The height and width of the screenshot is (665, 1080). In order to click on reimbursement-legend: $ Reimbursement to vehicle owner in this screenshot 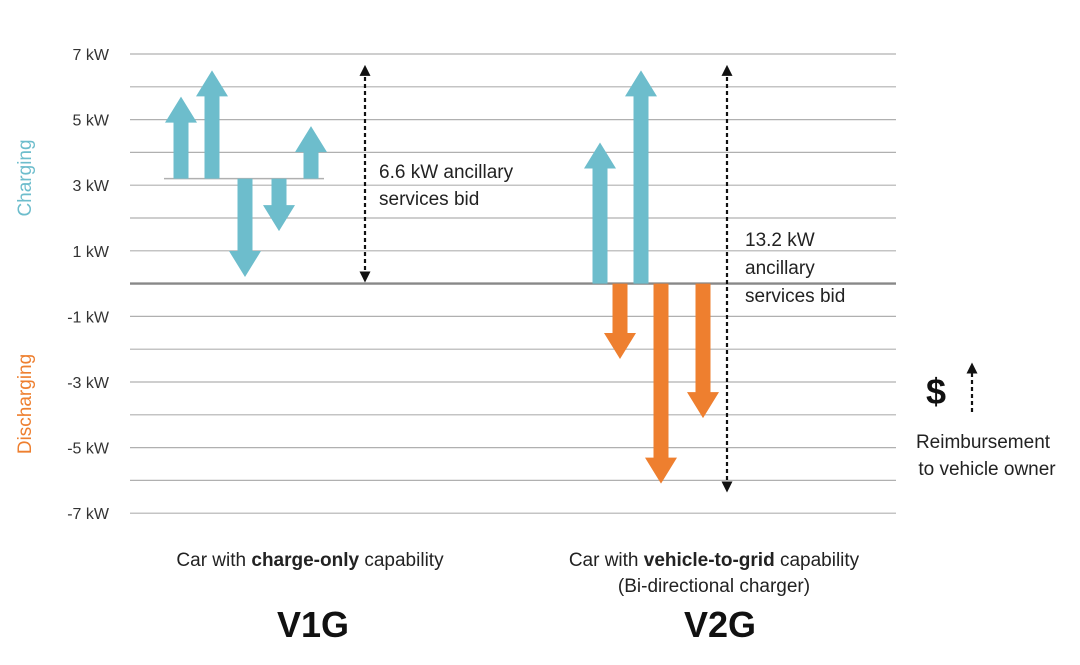, I will do `click(986, 421)`.